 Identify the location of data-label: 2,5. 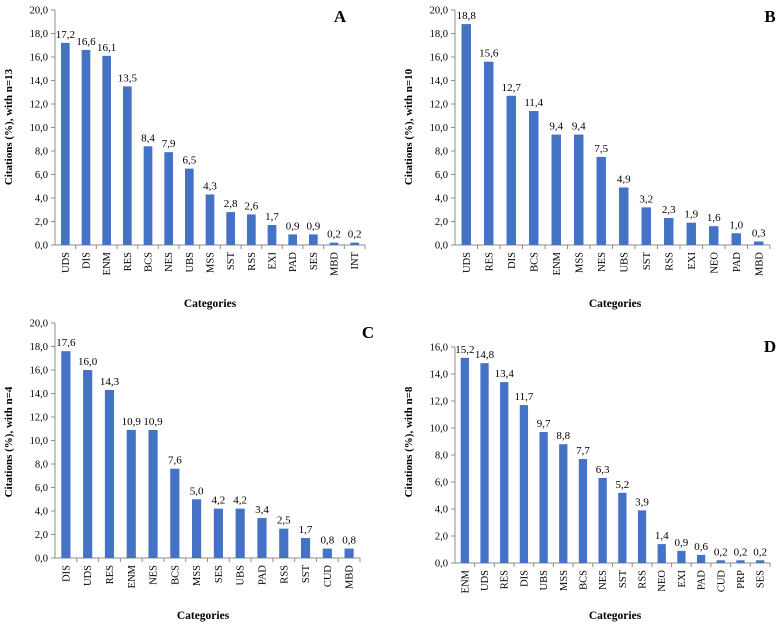
(284, 521).